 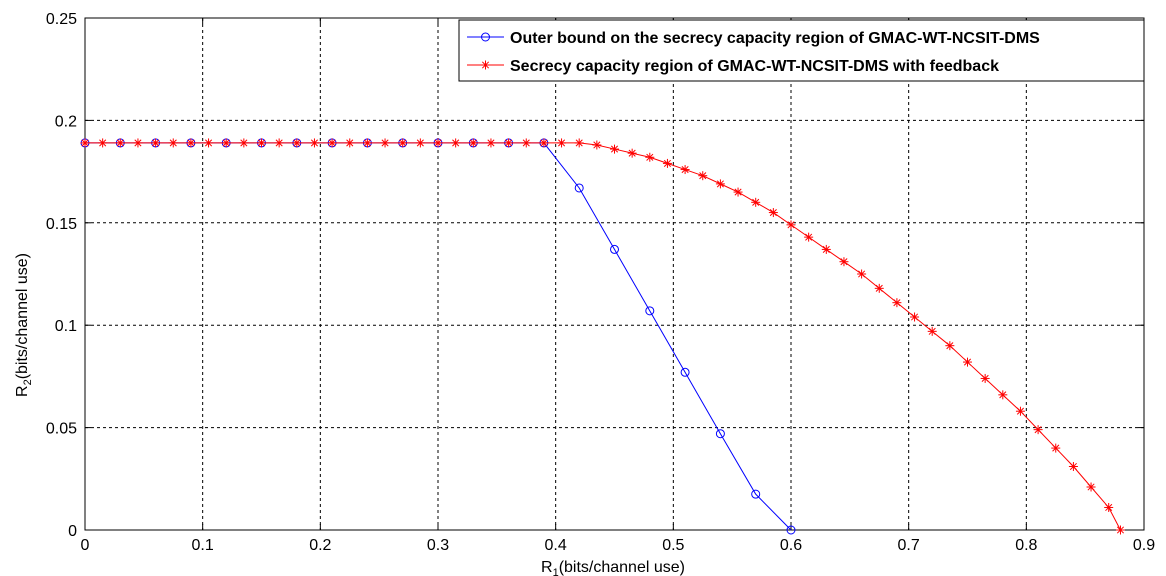 What do you see at coordinates (61, 224) in the screenshot?
I see `y-tick-label: 0.15` at bounding box center [61, 224].